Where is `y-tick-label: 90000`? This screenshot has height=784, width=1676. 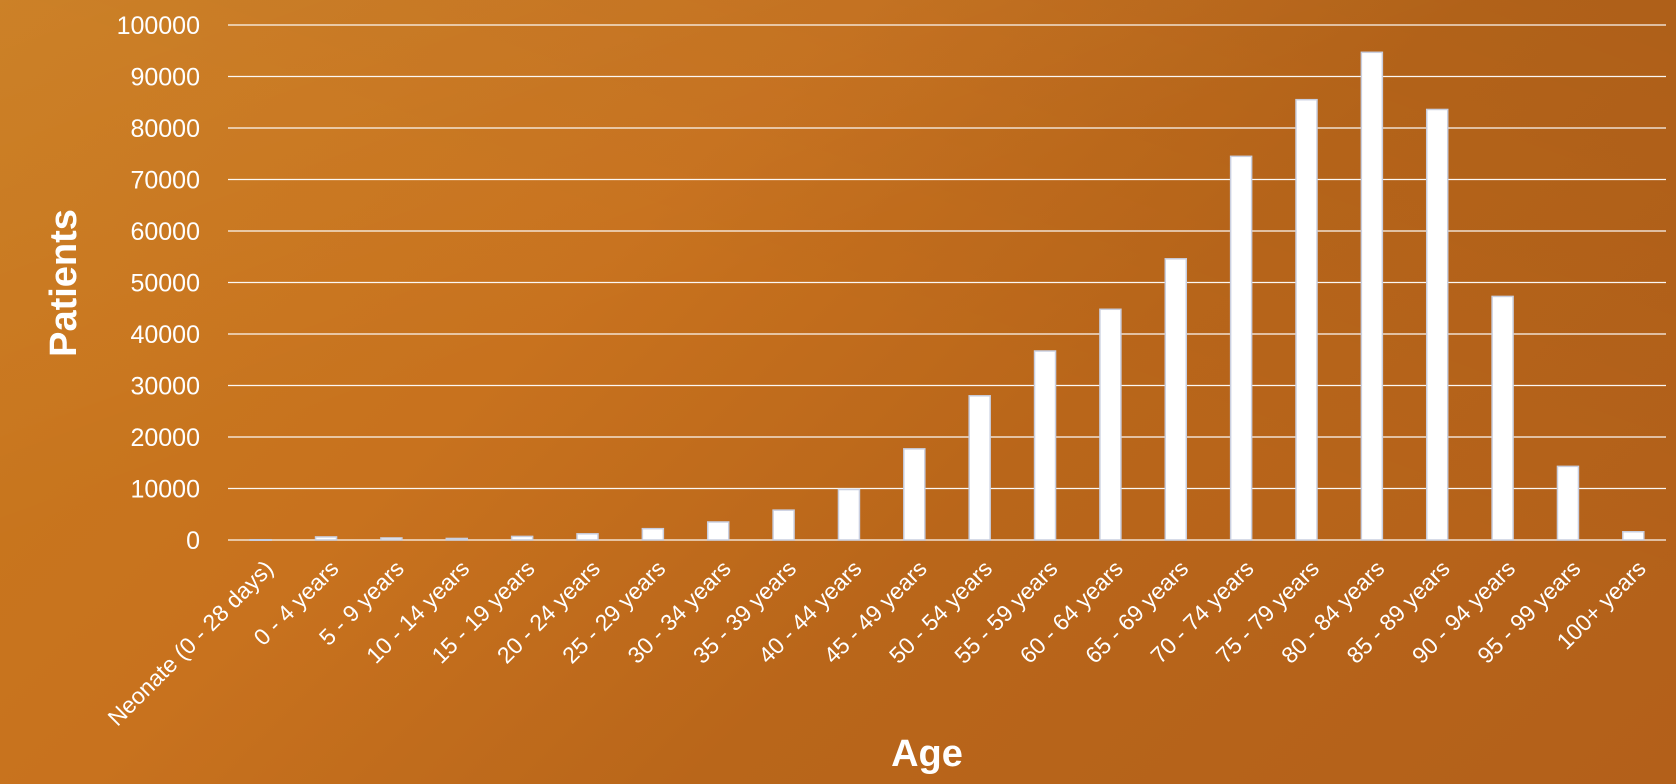
y-tick-label: 90000 is located at coordinates (165, 78).